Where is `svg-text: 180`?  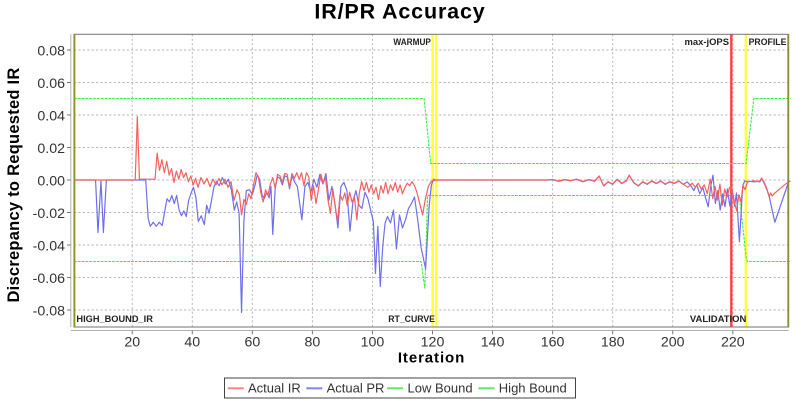 svg-text: 180 is located at coordinates (613, 343).